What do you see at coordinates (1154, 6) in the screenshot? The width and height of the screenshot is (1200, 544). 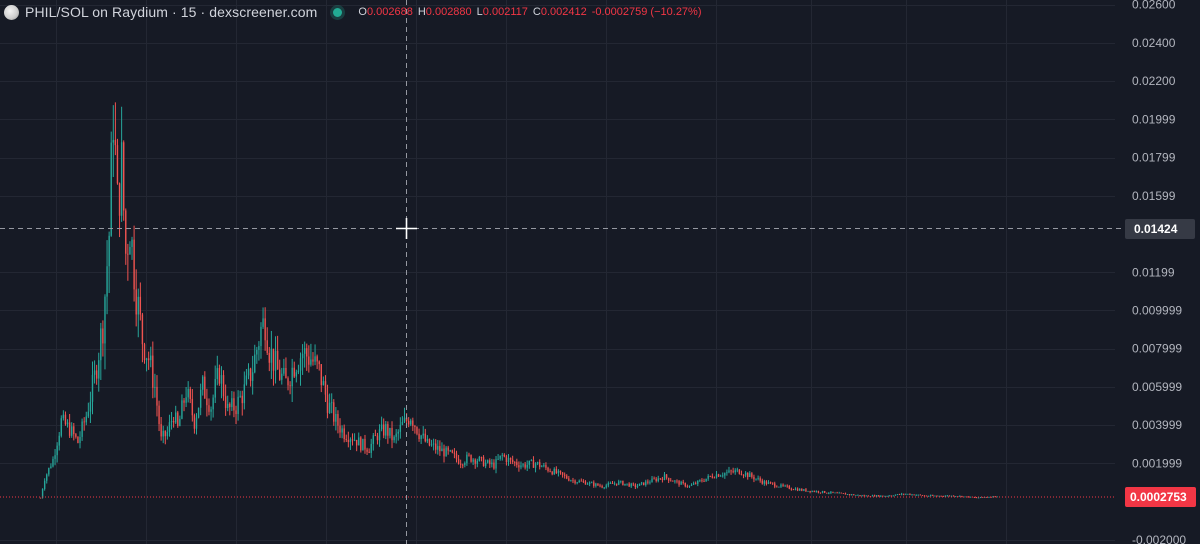 I see `price-axis-tick-label: 0.02600` at bounding box center [1154, 6].